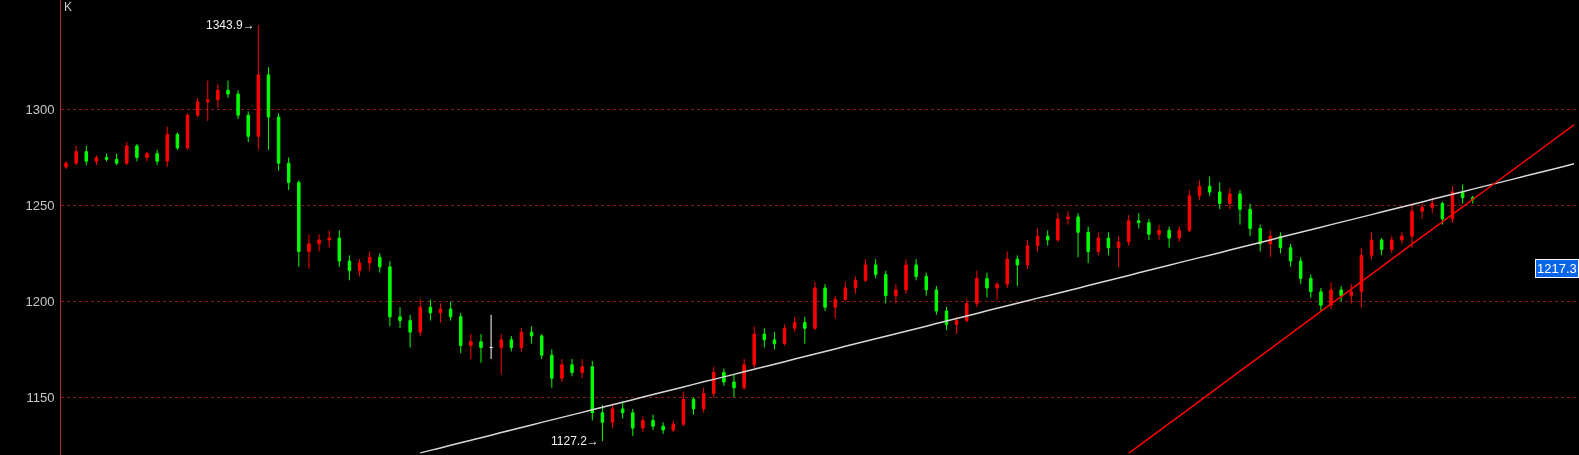  Describe the element at coordinates (40, 397) in the screenshot. I see `y-tick-label: 1150` at that location.